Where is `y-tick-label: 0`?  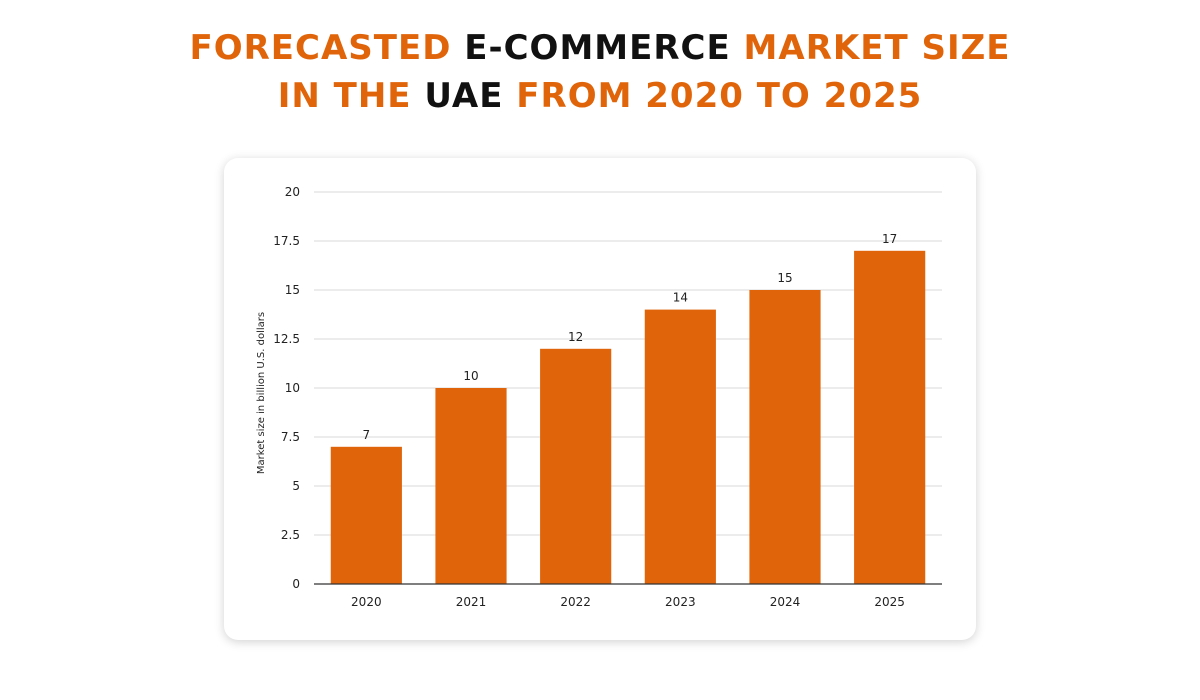
y-tick-label: 0 is located at coordinates (296, 584).